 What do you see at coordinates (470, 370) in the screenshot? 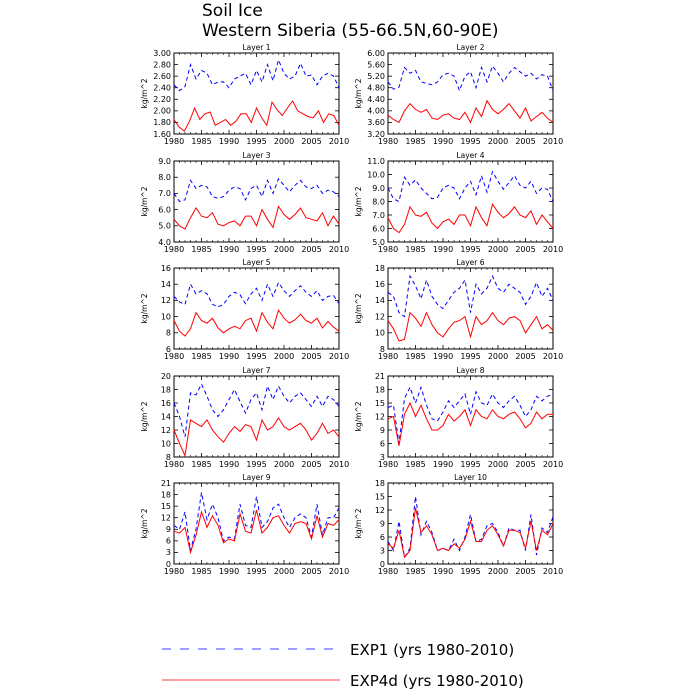
I see `panel-title: Layer 8` at bounding box center [470, 370].